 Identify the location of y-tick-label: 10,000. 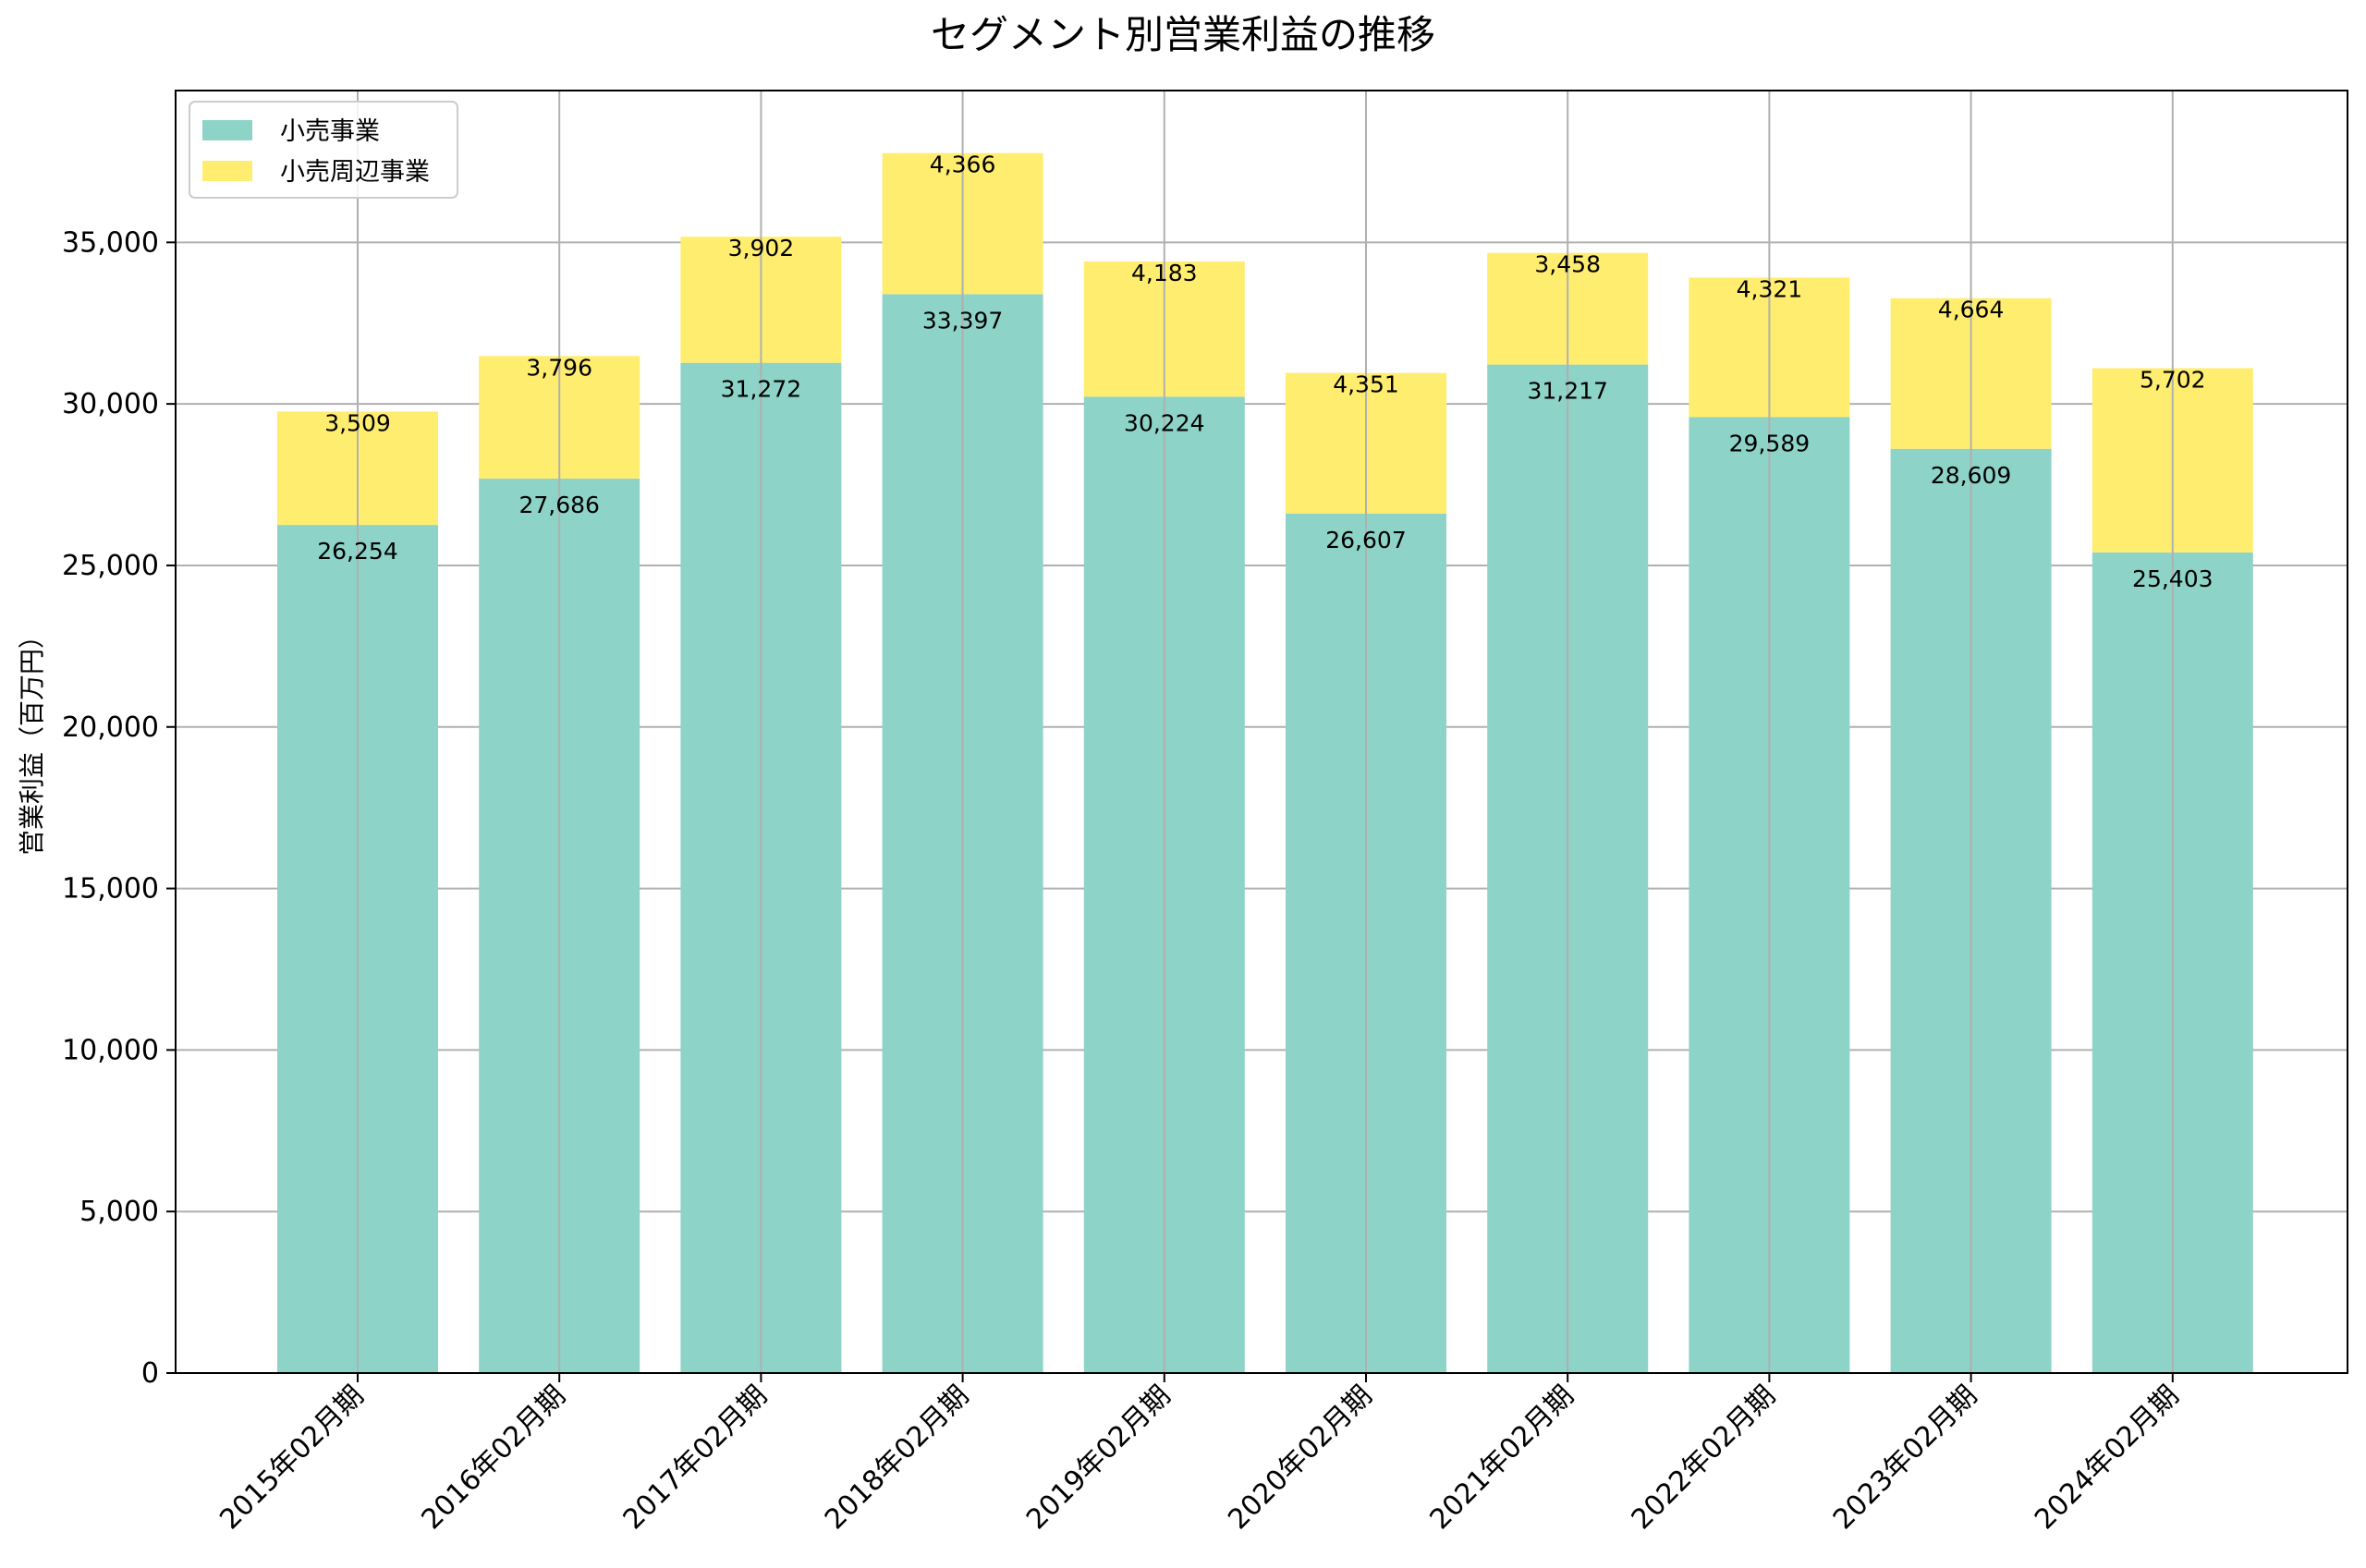
(111, 1050).